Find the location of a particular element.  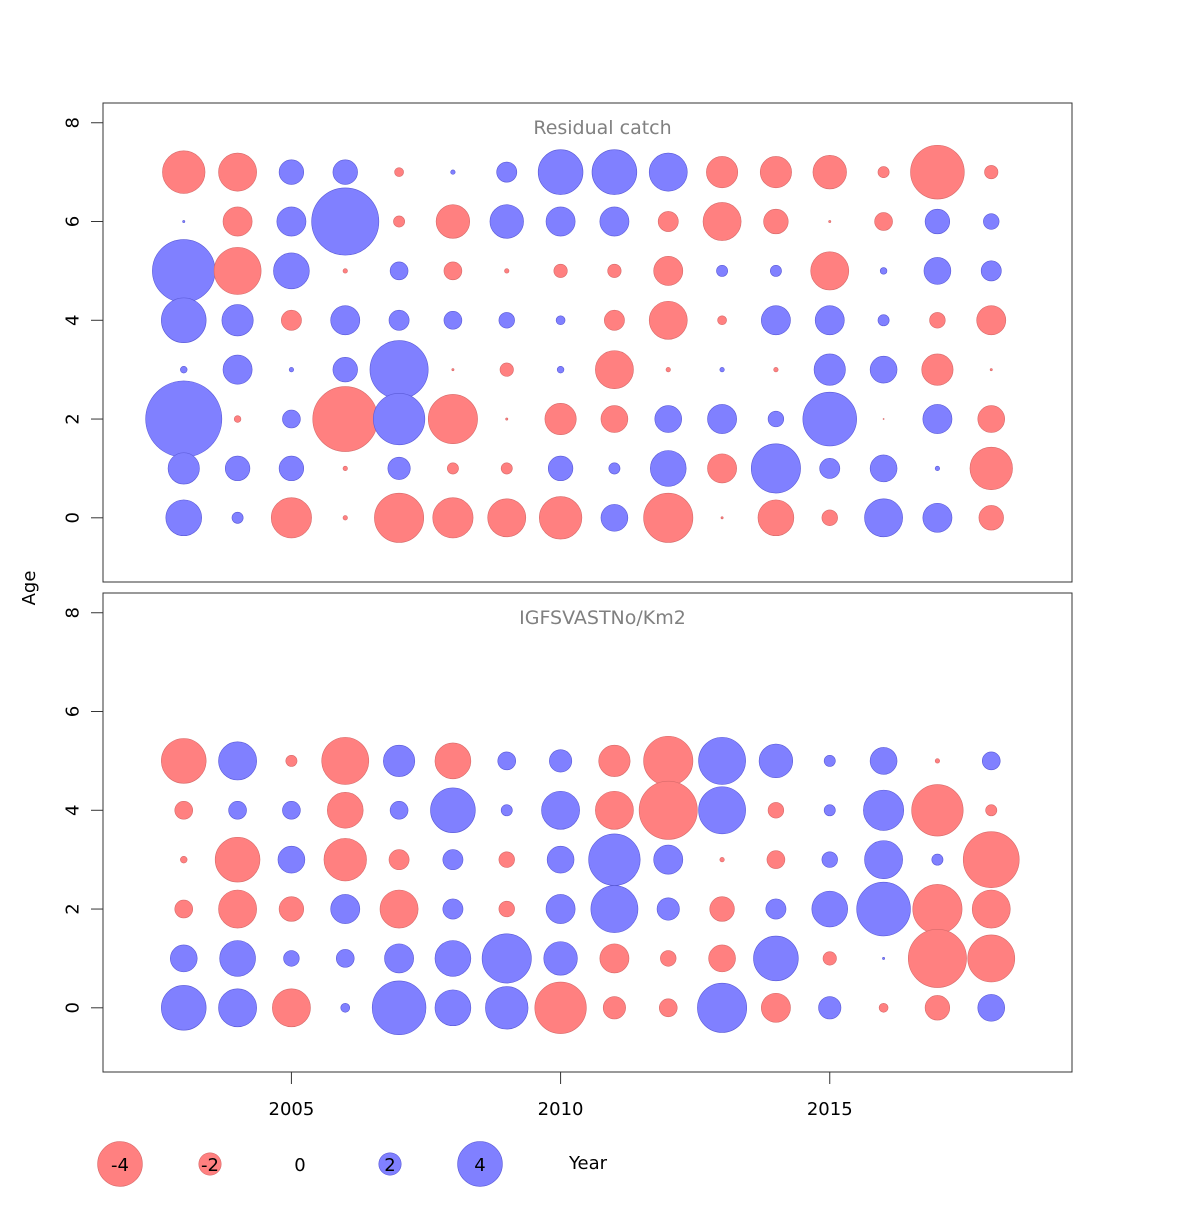

legend-label: -4 is located at coordinates (120, 1165).